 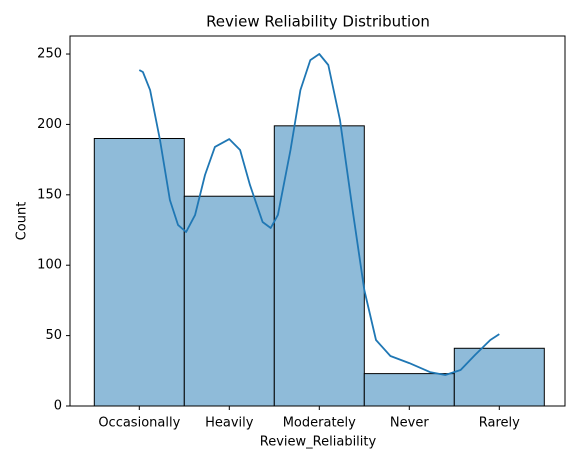 What do you see at coordinates (499, 423) in the screenshot?
I see `x-tick-label: Rarely` at bounding box center [499, 423].